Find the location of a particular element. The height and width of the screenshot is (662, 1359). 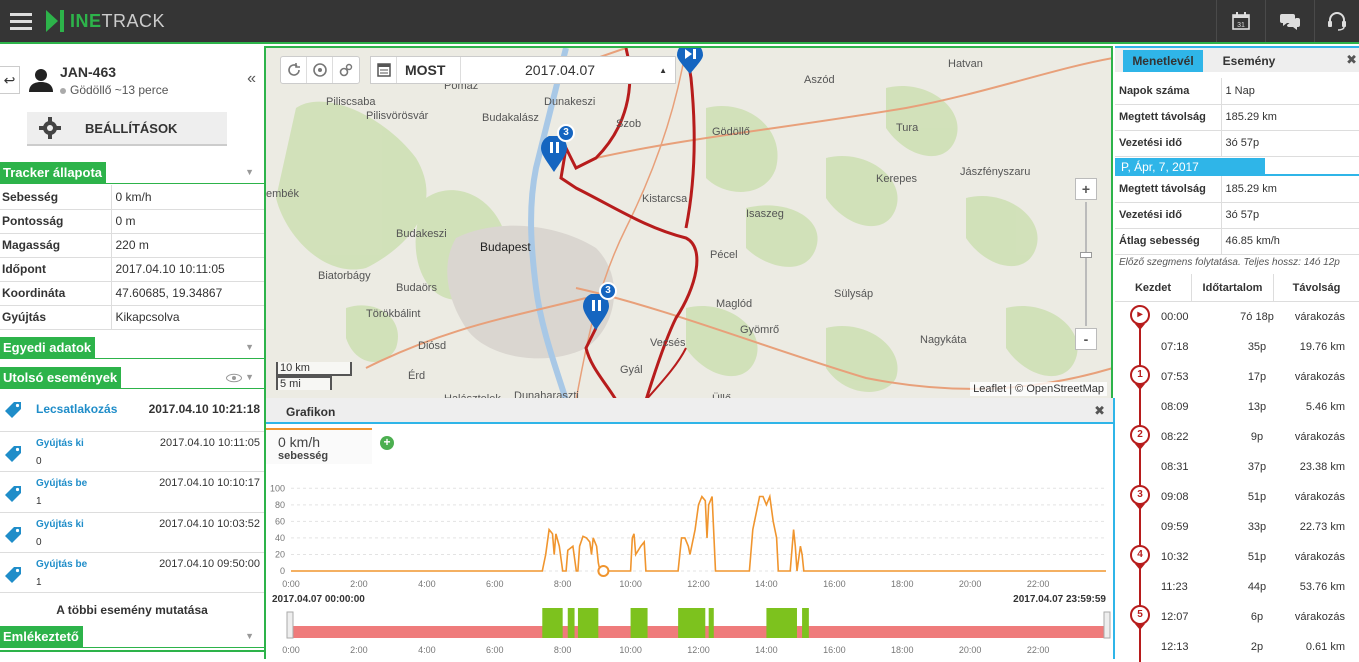

tab-trip-log: Menetlevél is located at coordinates (1163, 61).